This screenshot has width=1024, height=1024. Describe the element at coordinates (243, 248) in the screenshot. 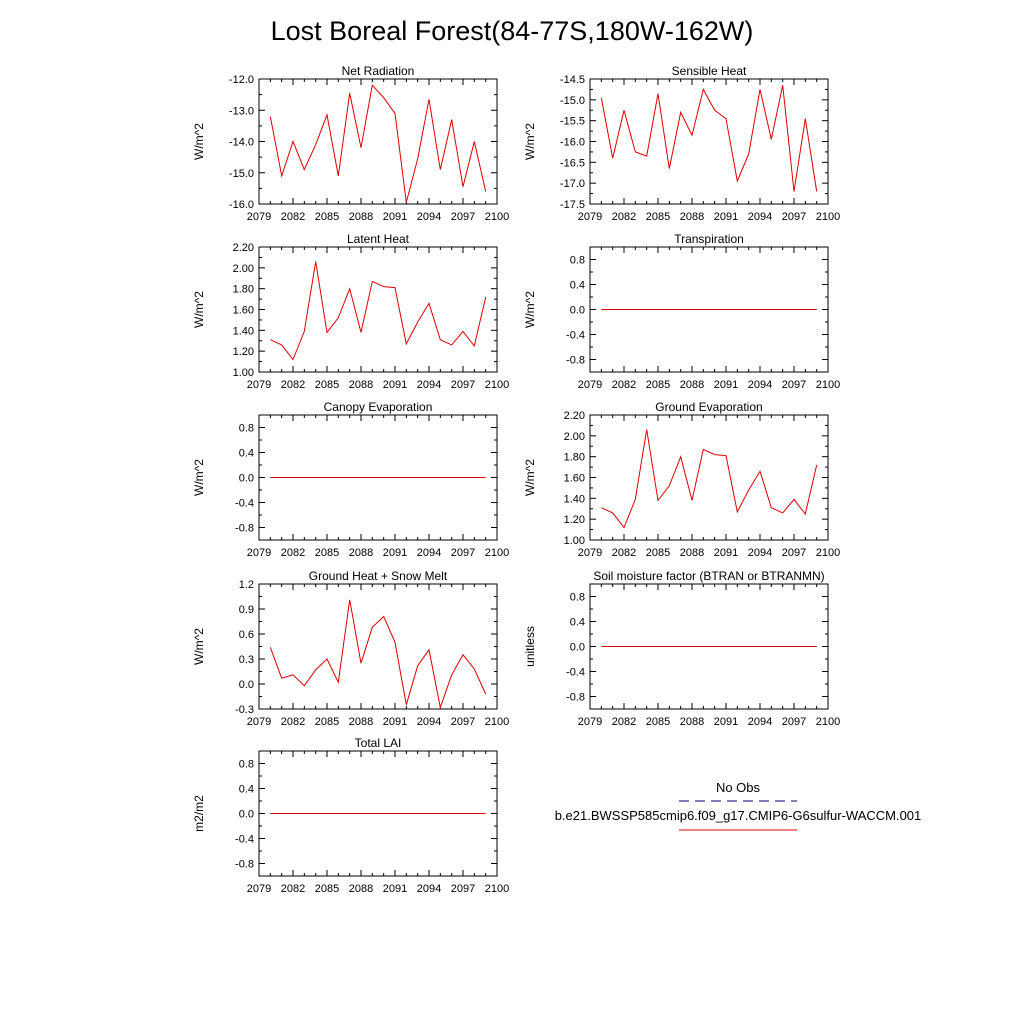

I see `y-tick-label: 2.20` at that location.